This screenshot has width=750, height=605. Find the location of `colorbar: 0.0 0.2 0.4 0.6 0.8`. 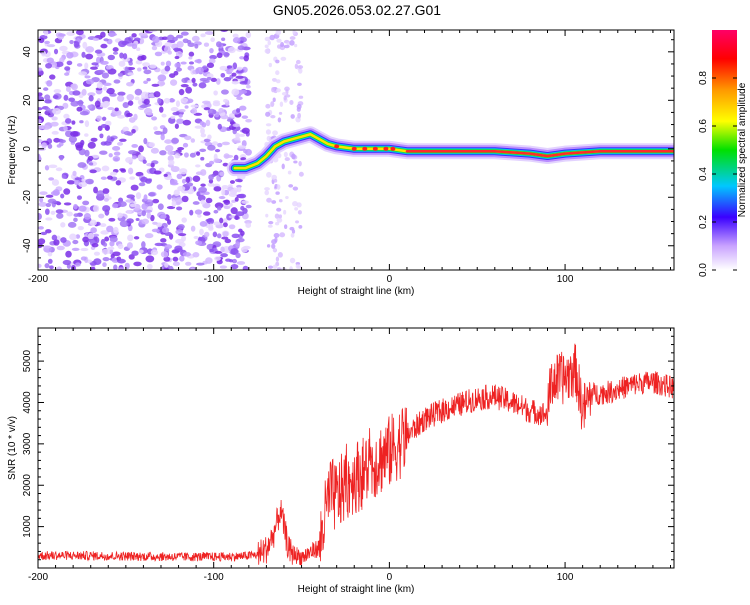

colorbar: 0.0 0.2 0.4 0.6 0.8 is located at coordinates (717, 153).